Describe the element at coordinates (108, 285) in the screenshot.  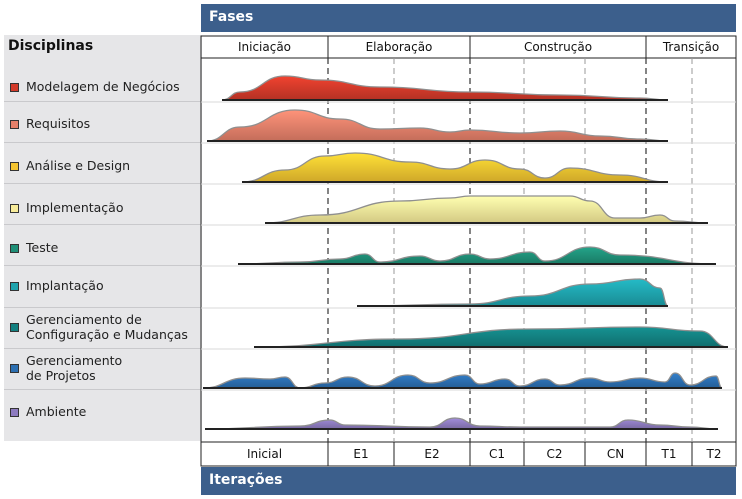
I see `discipline-label: Implantação` at that location.